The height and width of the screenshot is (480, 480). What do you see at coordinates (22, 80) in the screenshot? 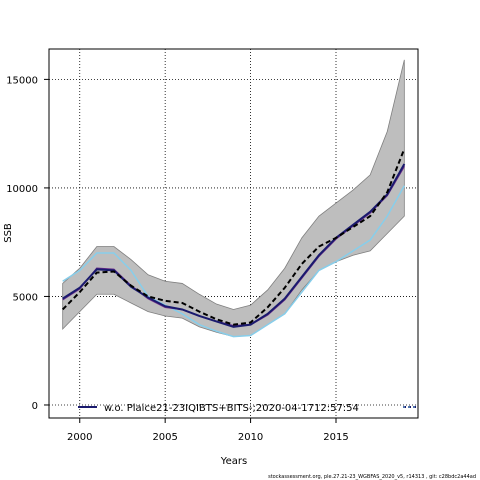
I see `y-tick-label: 15000` at bounding box center [22, 80].